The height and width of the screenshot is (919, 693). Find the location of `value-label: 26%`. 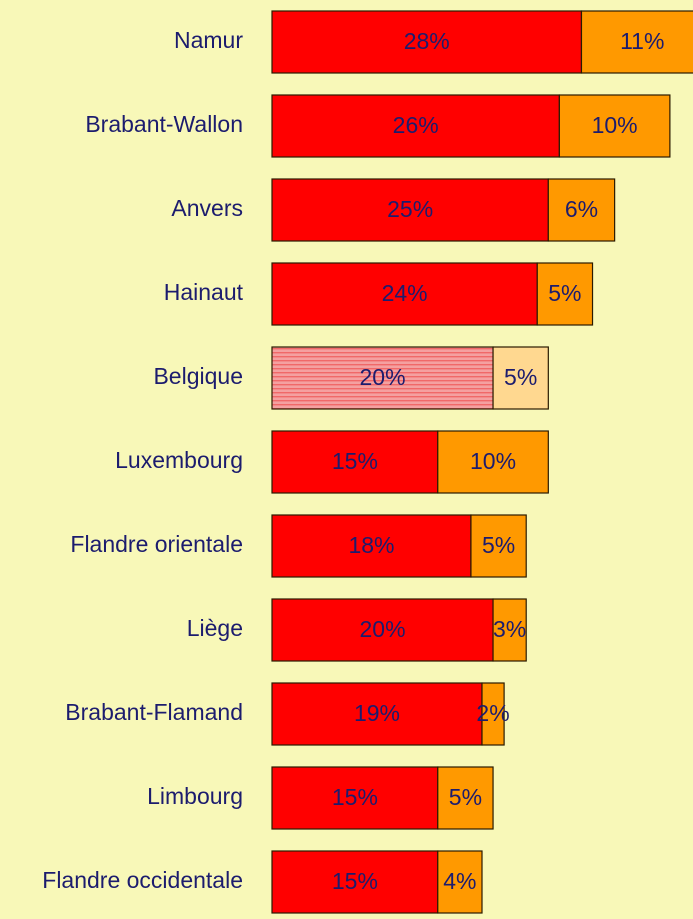

value-label: 26% is located at coordinates (416, 125).